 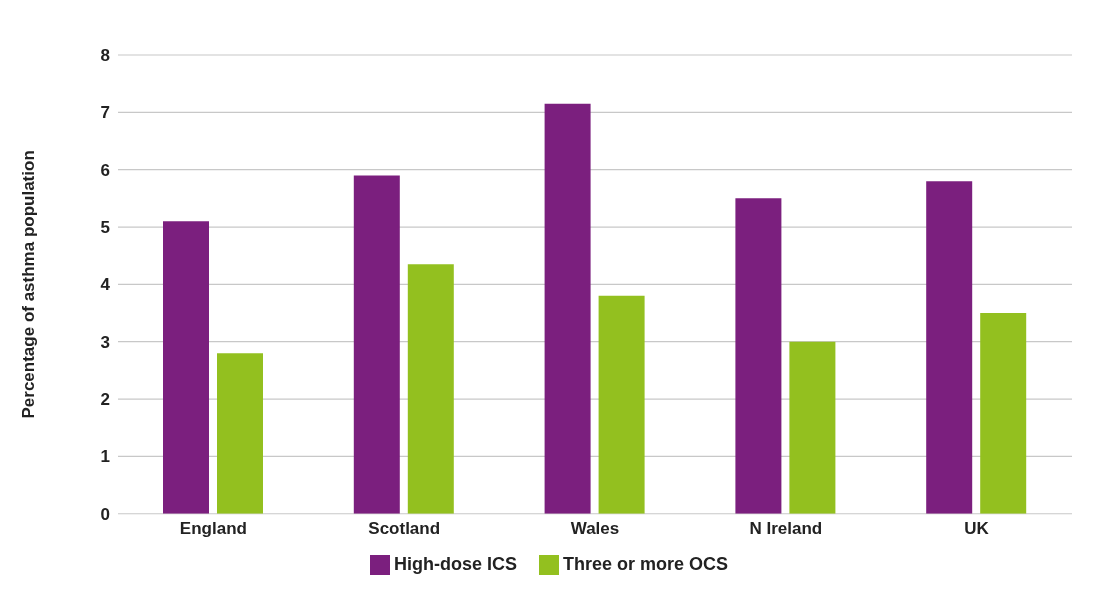 What do you see at coordinates (786, 528) in the screenshot?
I see `x-tick-label: N Ireland` at bounding box center [786, 528].